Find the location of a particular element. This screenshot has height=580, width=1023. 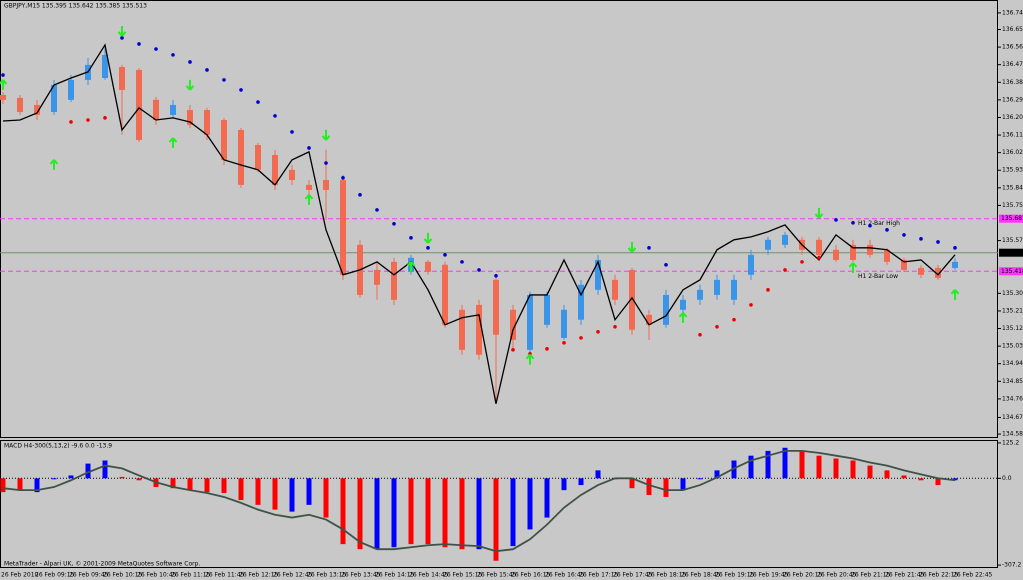

x-tick-label: 26 Feb 16:15 is located at coordinates (531, 575).